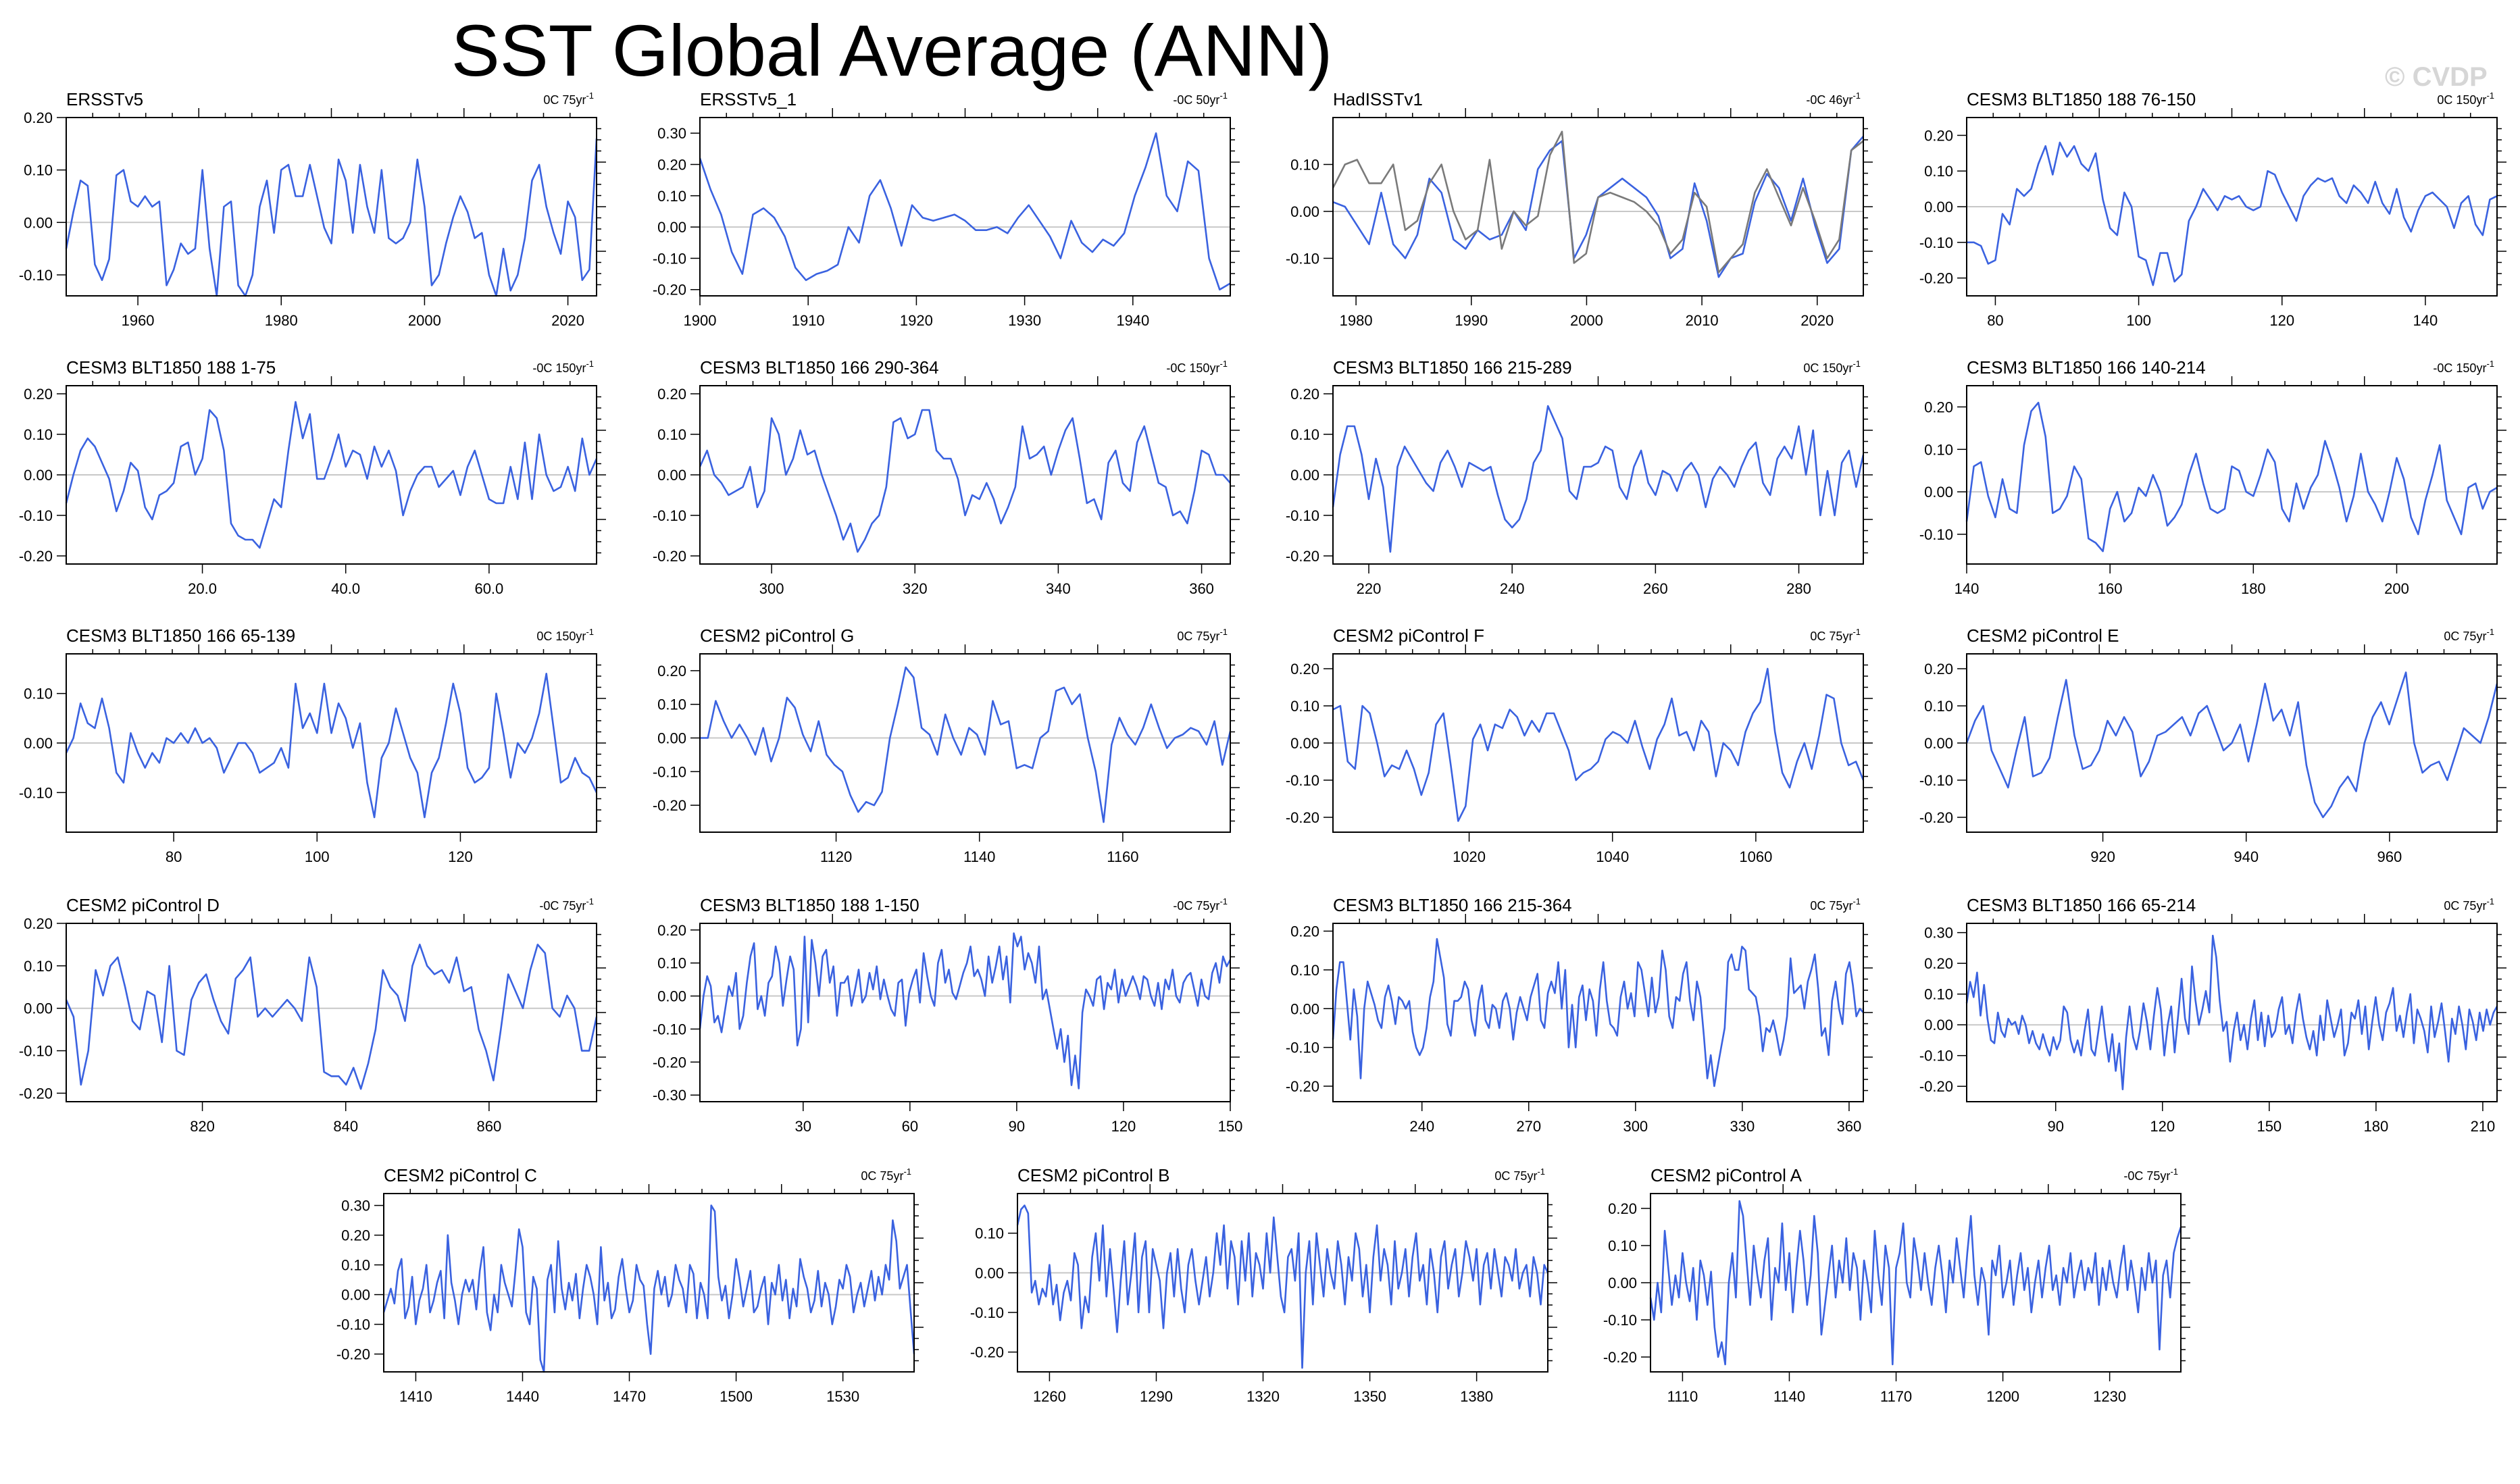 The height and width of the screenshot is (1484, 2520). What do you see at coordinates (1529, 1126) in the screenshot?
I see `x-tick-label: 270` at bounding box center [1529, 1126].